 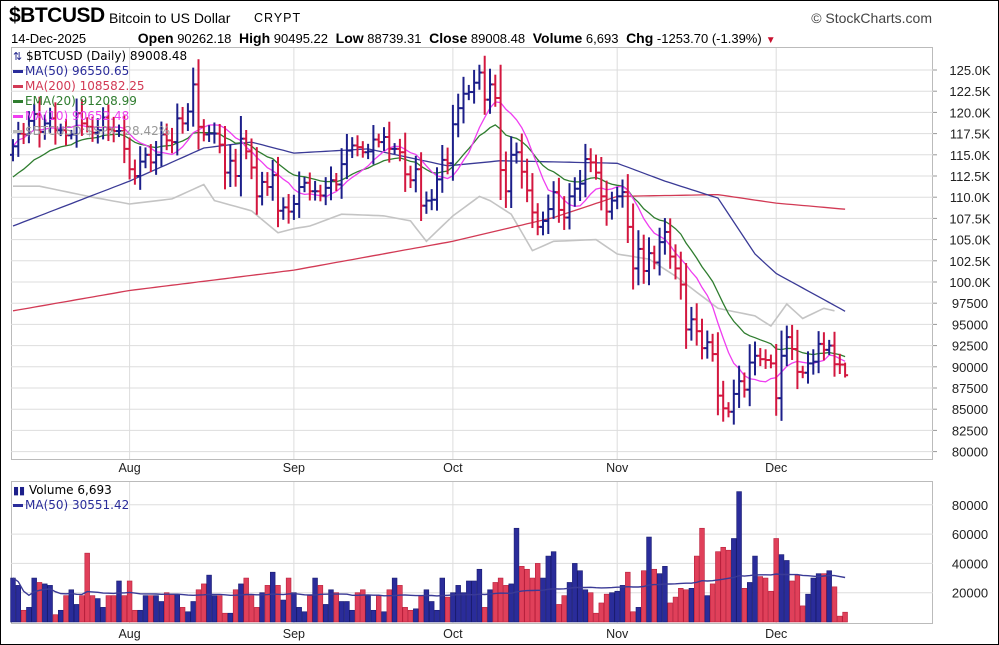 What do you see at coordinates (617, 468) in the screenshot?
I see `month-label: Nov` at bounding box center [617, 468].